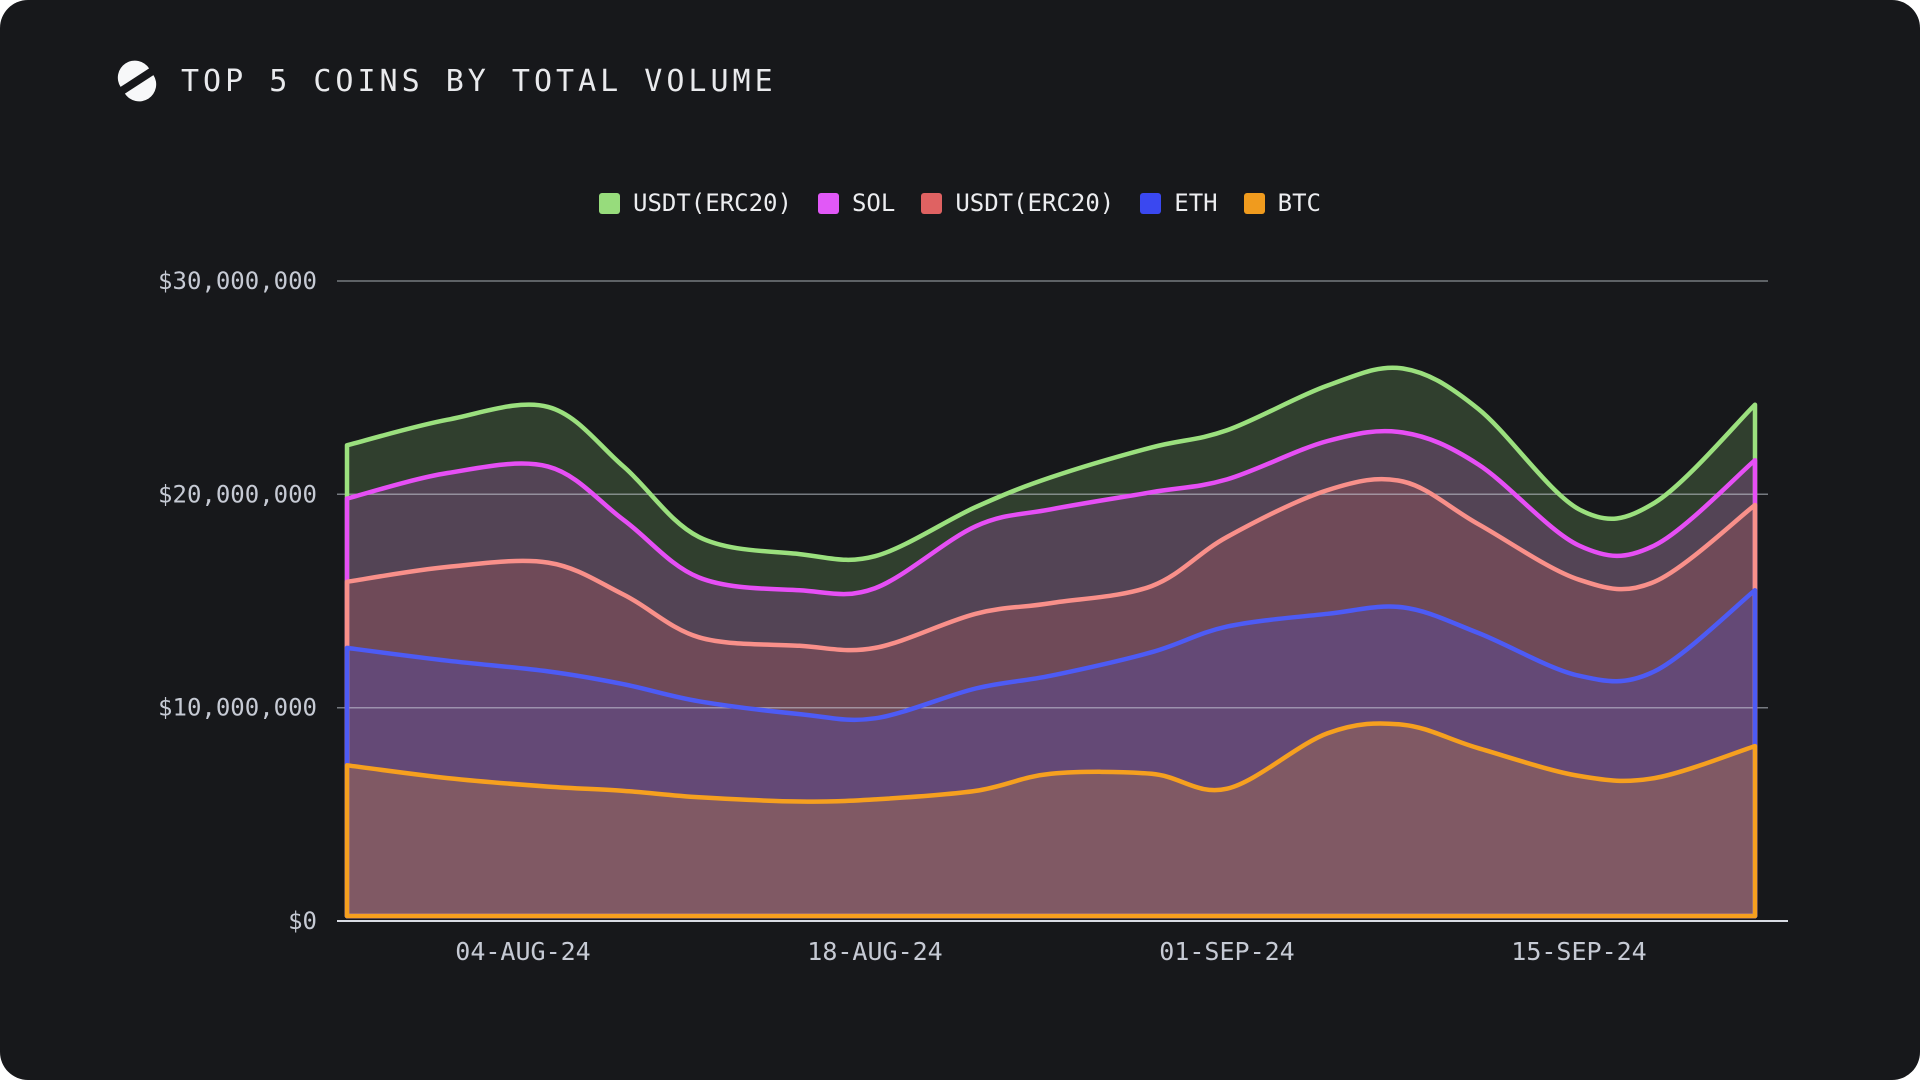 The image size is (1920, 1080). Describe the element at coordinates (874, 951) in the screenshot. I see `x-axis-tick-label: 18-AUG-24` at that location.